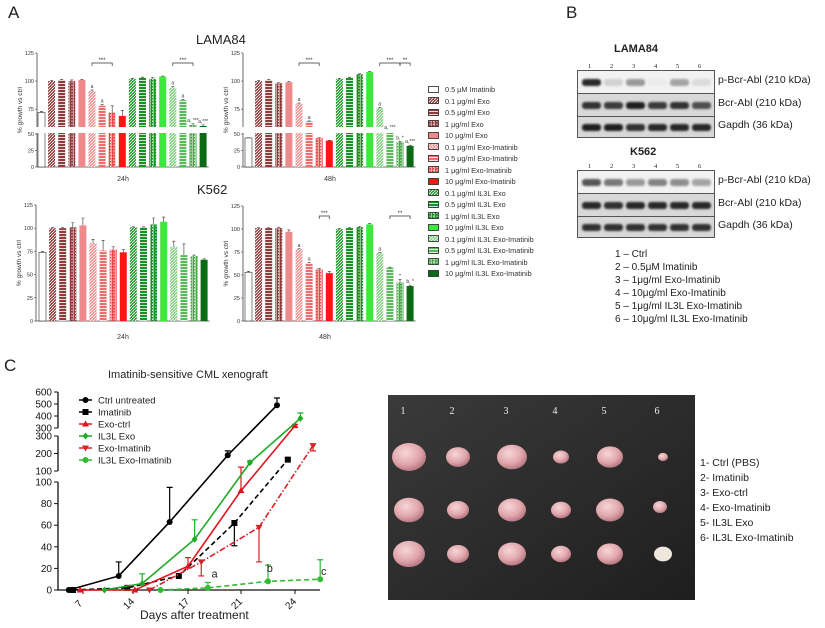  Describe the element at coordinates (124, 449) in the screenshot. I see `legend-label: Exo-Imatinib` at that location.